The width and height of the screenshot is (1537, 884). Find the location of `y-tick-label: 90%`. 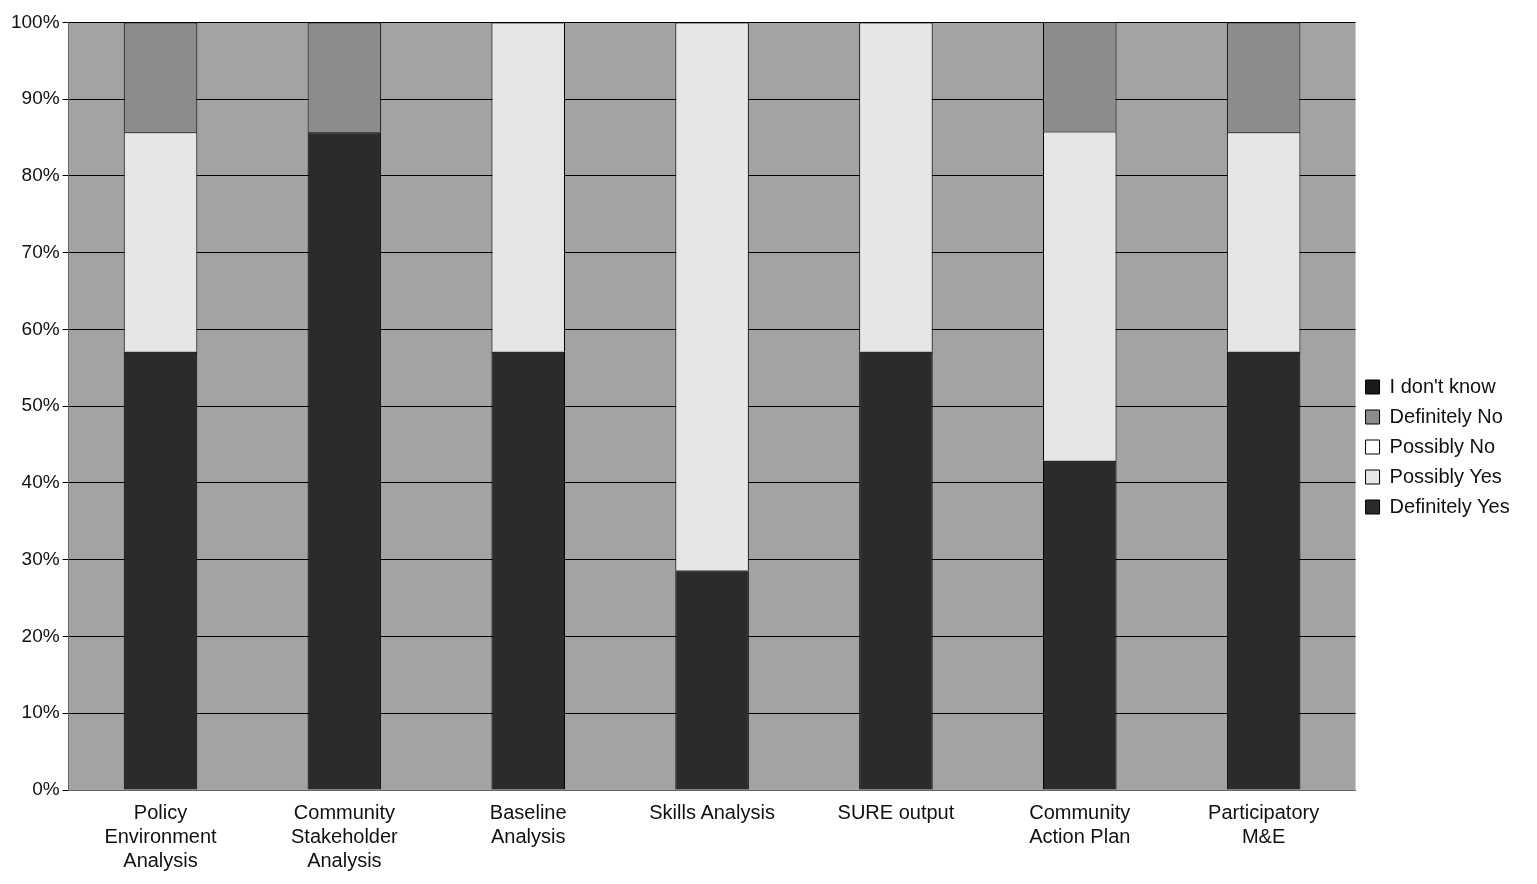

y-tick-label: 90% is located at coordinates (40, 98).